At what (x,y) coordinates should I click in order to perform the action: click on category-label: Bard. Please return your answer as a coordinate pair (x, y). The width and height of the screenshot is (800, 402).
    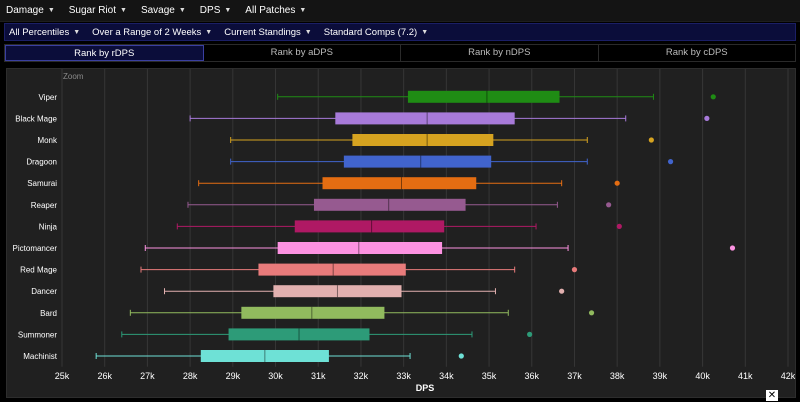
    Looking at the image, I should click on (48, 313).